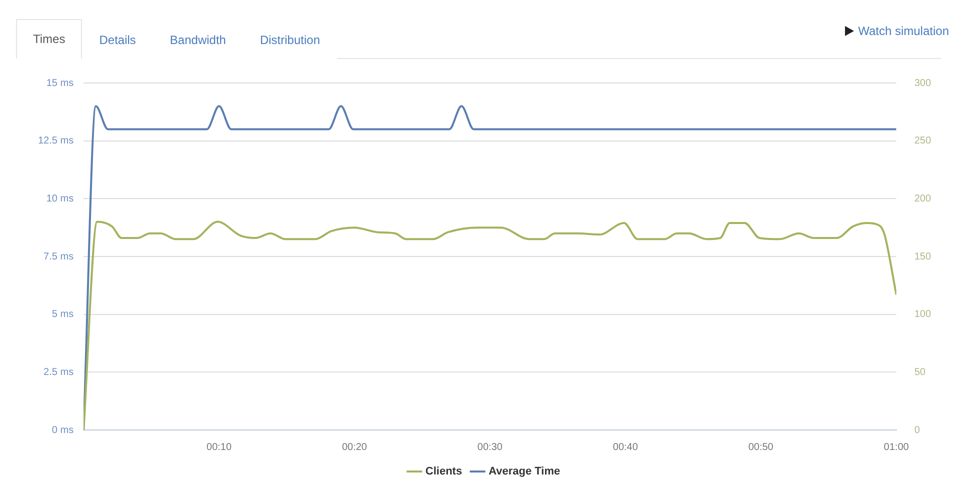 The image size is (957, 489). I want to click on x-tick-label: 00:10, so click(219, 447).